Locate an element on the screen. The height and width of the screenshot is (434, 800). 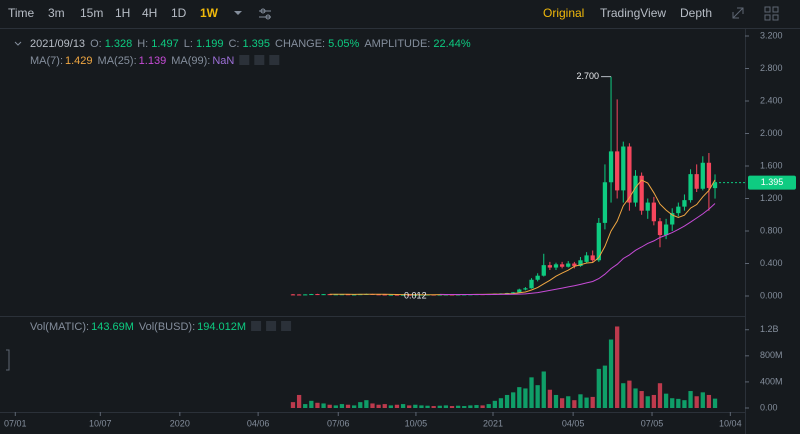
price-tag is located at coordinates (772, 182).